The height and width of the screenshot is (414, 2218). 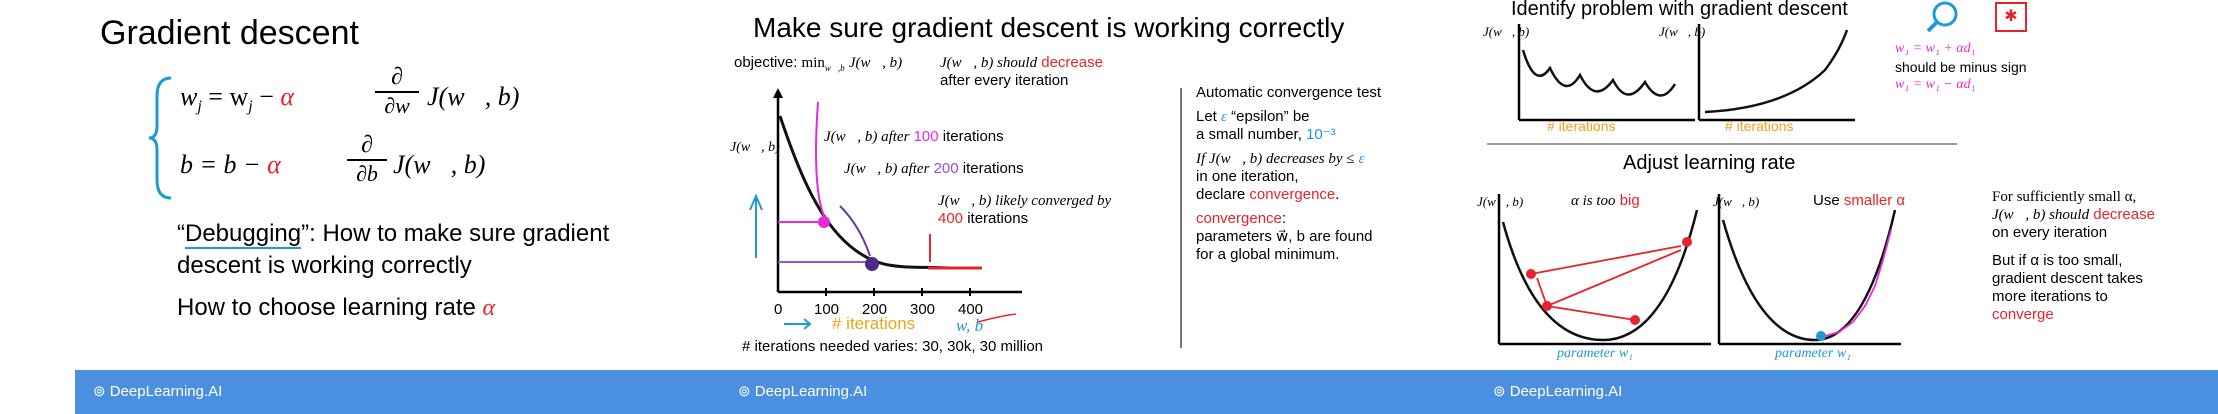 What do you see at coordinates (1813, 353) in the screenshot?
I see `param-label-small: parameter w₁` at bounding box center [1813, 353].